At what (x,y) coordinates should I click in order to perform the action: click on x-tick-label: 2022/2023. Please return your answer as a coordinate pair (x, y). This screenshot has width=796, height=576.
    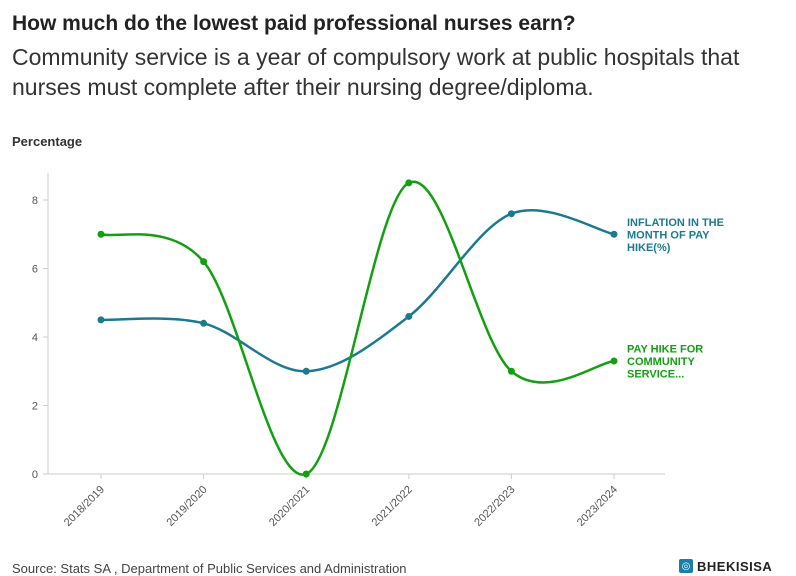
    Looking at the image, I should click on (494, 506).